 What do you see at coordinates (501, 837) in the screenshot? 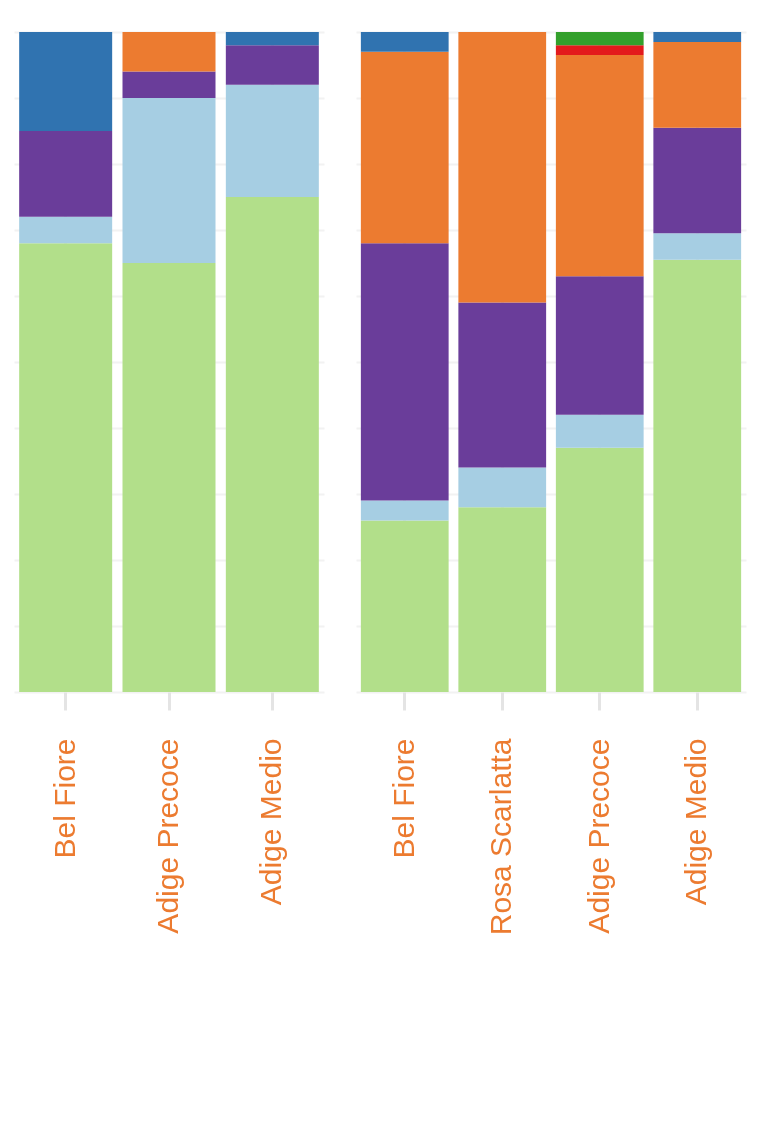
I see `x-tick-label: Rosa Scarlatta` at bounding box center [501, 837].